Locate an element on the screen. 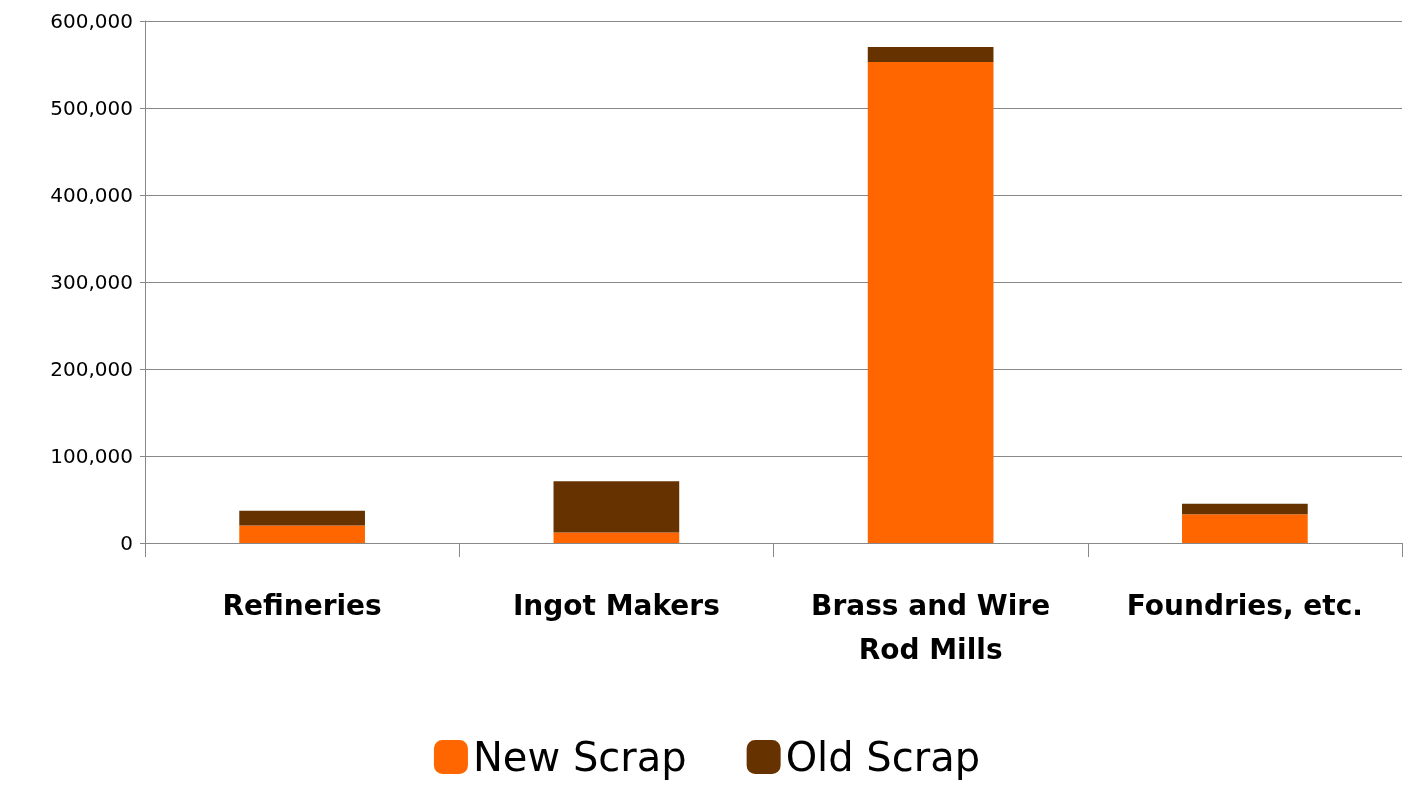  y-tick-label: 200,000 is located at coordinates (91, 369).